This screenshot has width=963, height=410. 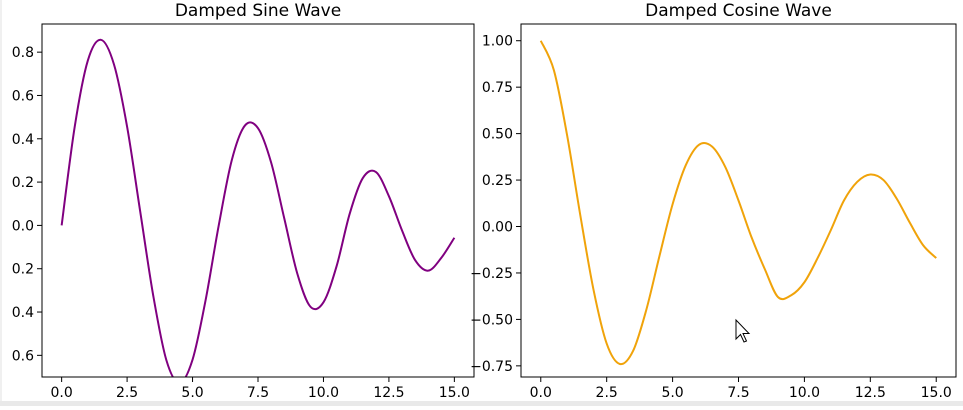 I want to click on cosine-x-tick-label: 7.5, so click(x=738, y=393).